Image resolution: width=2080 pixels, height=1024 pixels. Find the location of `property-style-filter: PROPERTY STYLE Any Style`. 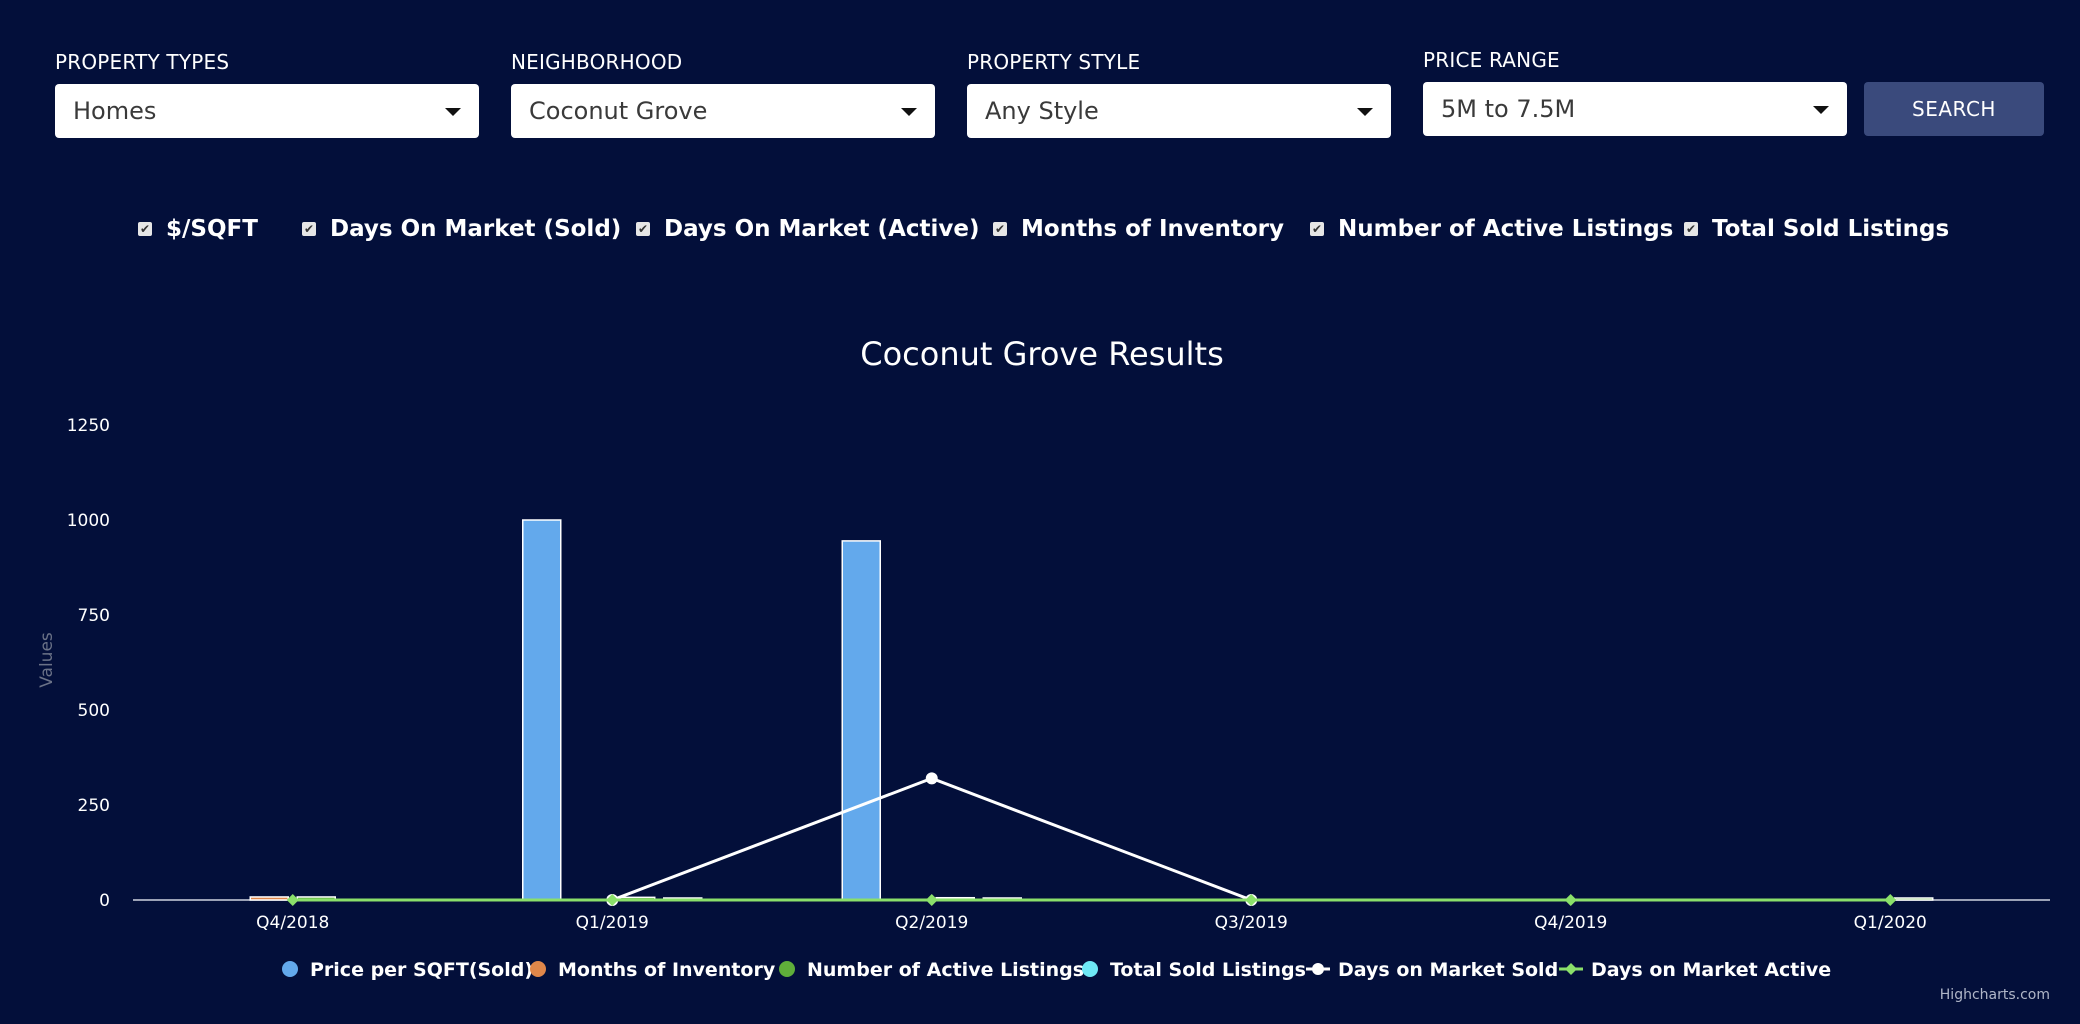

property-style-filter: PROPERTY STYLE Any Style is located at coordinates (1179, 94).